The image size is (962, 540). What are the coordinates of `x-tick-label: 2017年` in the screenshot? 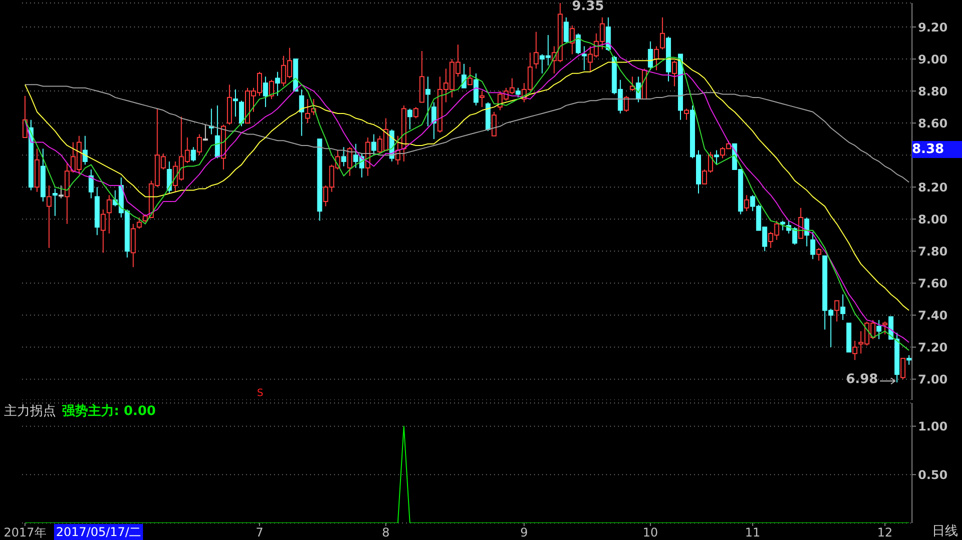 It's located at (25, 533).